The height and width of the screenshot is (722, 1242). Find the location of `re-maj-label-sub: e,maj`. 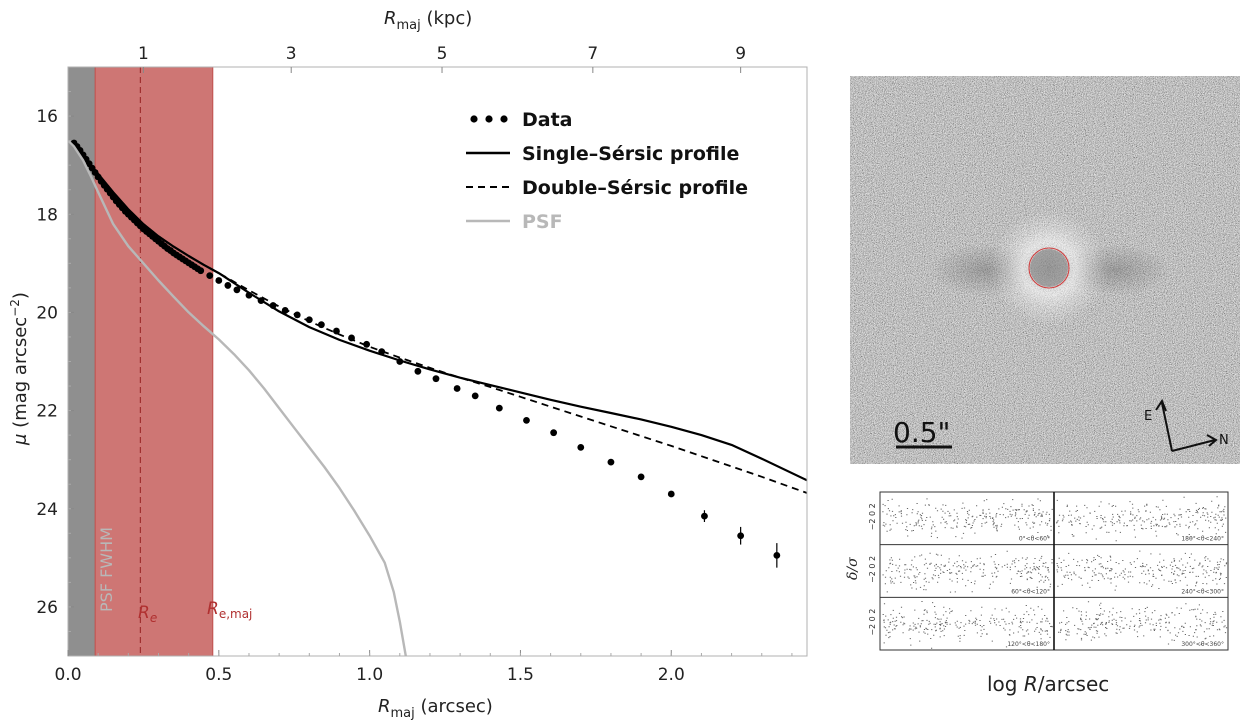

re-maj-label-sub: e,maj is located at coordinates (236, 614).